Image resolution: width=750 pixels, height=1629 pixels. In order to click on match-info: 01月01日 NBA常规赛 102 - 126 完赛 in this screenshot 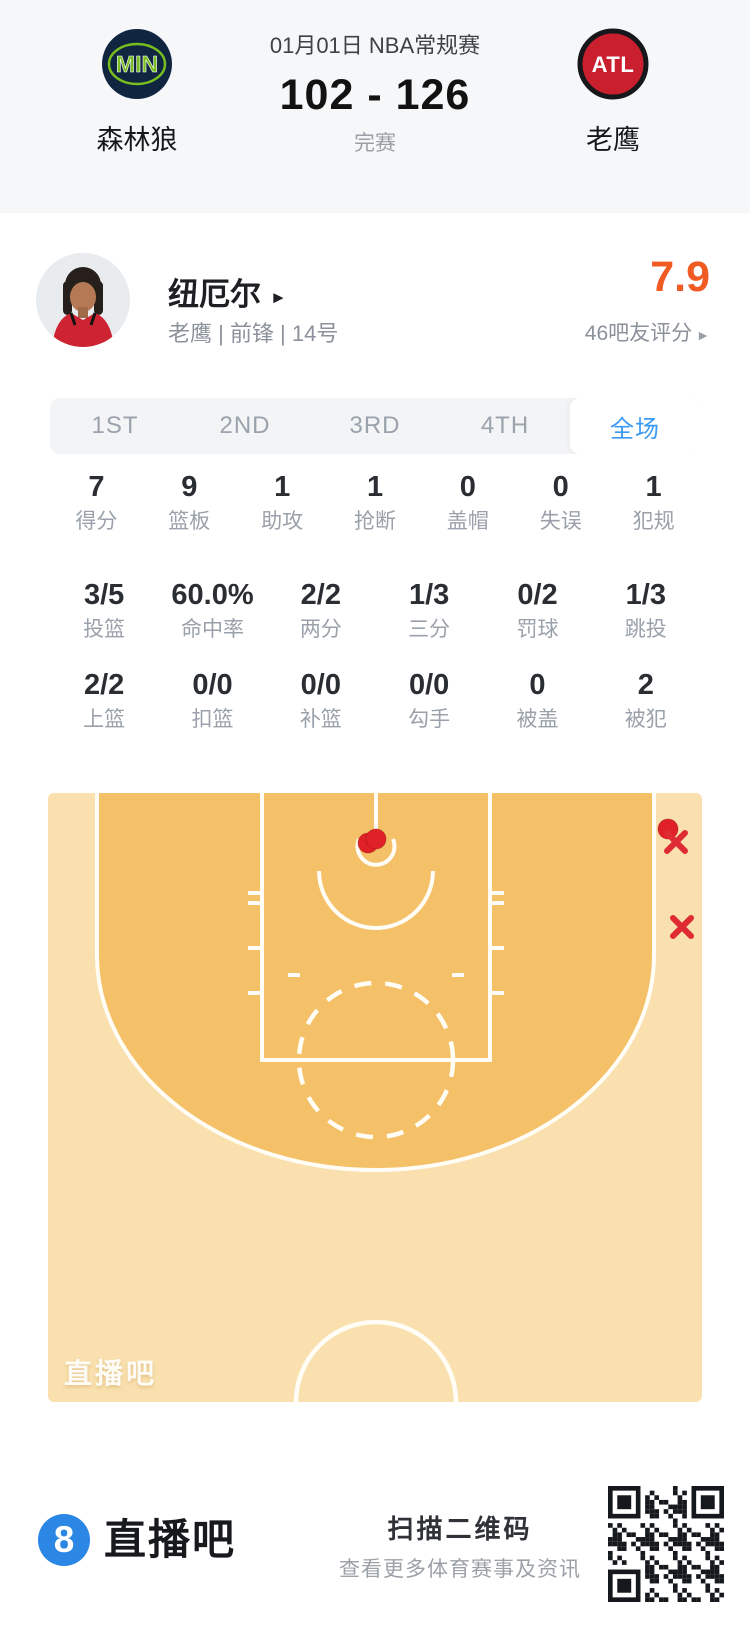, I will do `click(375, 94)`.